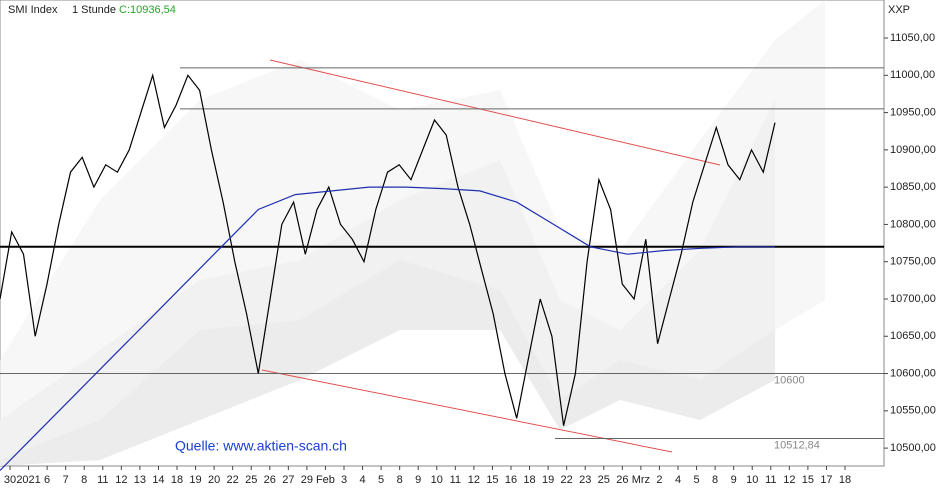 Image resolution: width=950 pixels, height=490 pixels. What do you see at coordinates (913, 262) in the screenshot?
I see `y-tick-label: 10750,00` at bounding box center [913, 262].